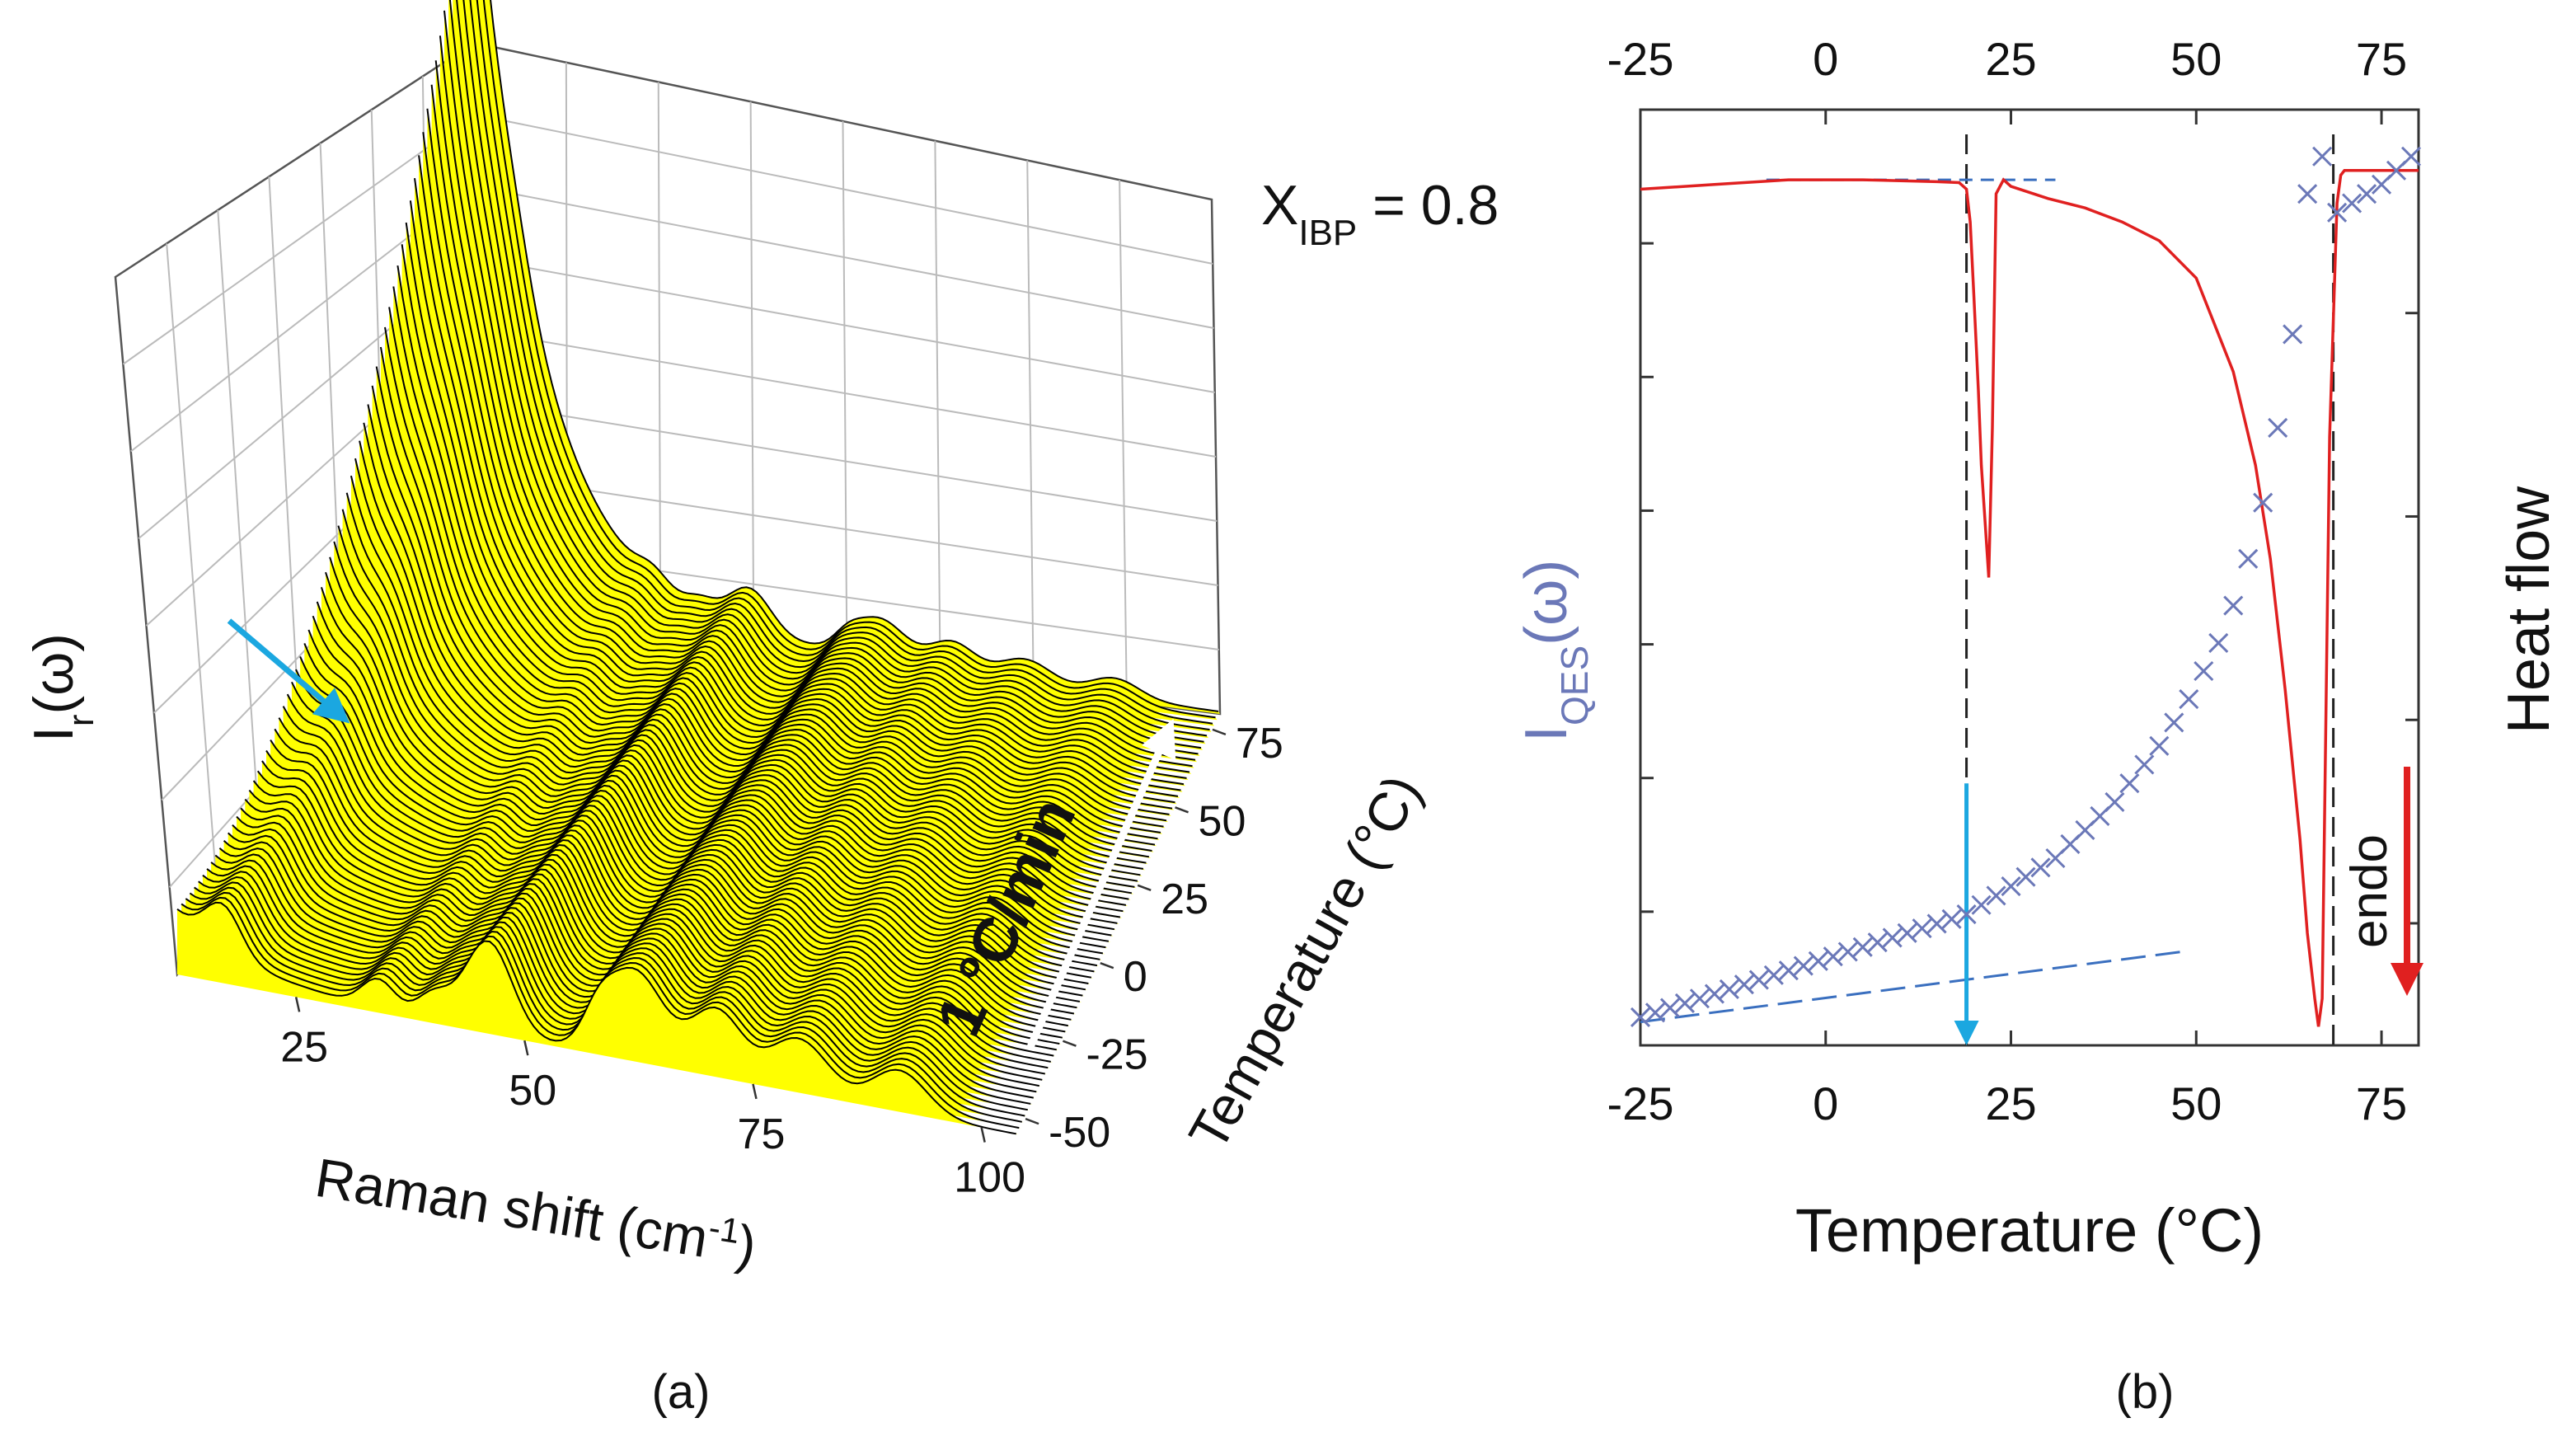  What do you see at coordinates (1554, 651) in the screenshot?
I see `panel-b-ylabel-left: IQES(ω)` at bounding box center [1554, 651].